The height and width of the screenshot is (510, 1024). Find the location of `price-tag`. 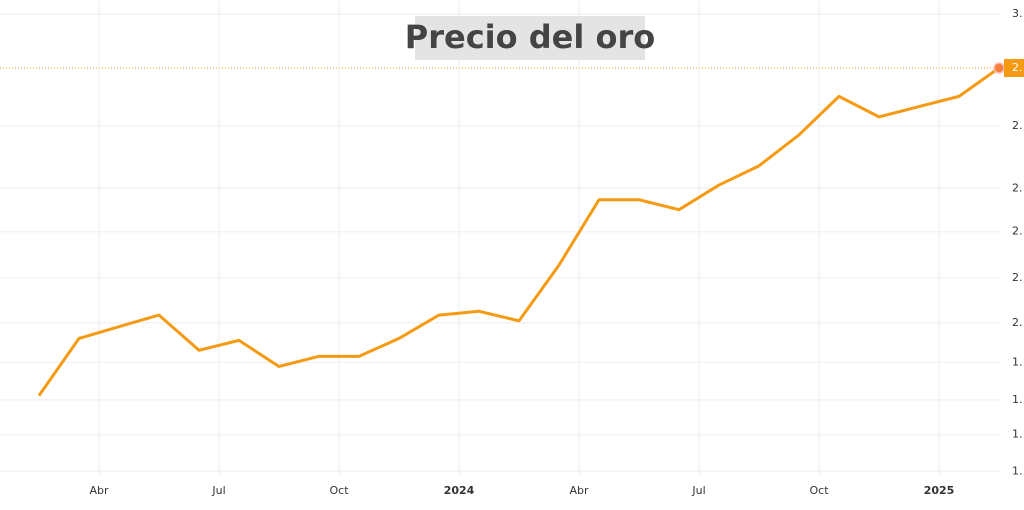

price-tag is located at coordinates (1014, 68).